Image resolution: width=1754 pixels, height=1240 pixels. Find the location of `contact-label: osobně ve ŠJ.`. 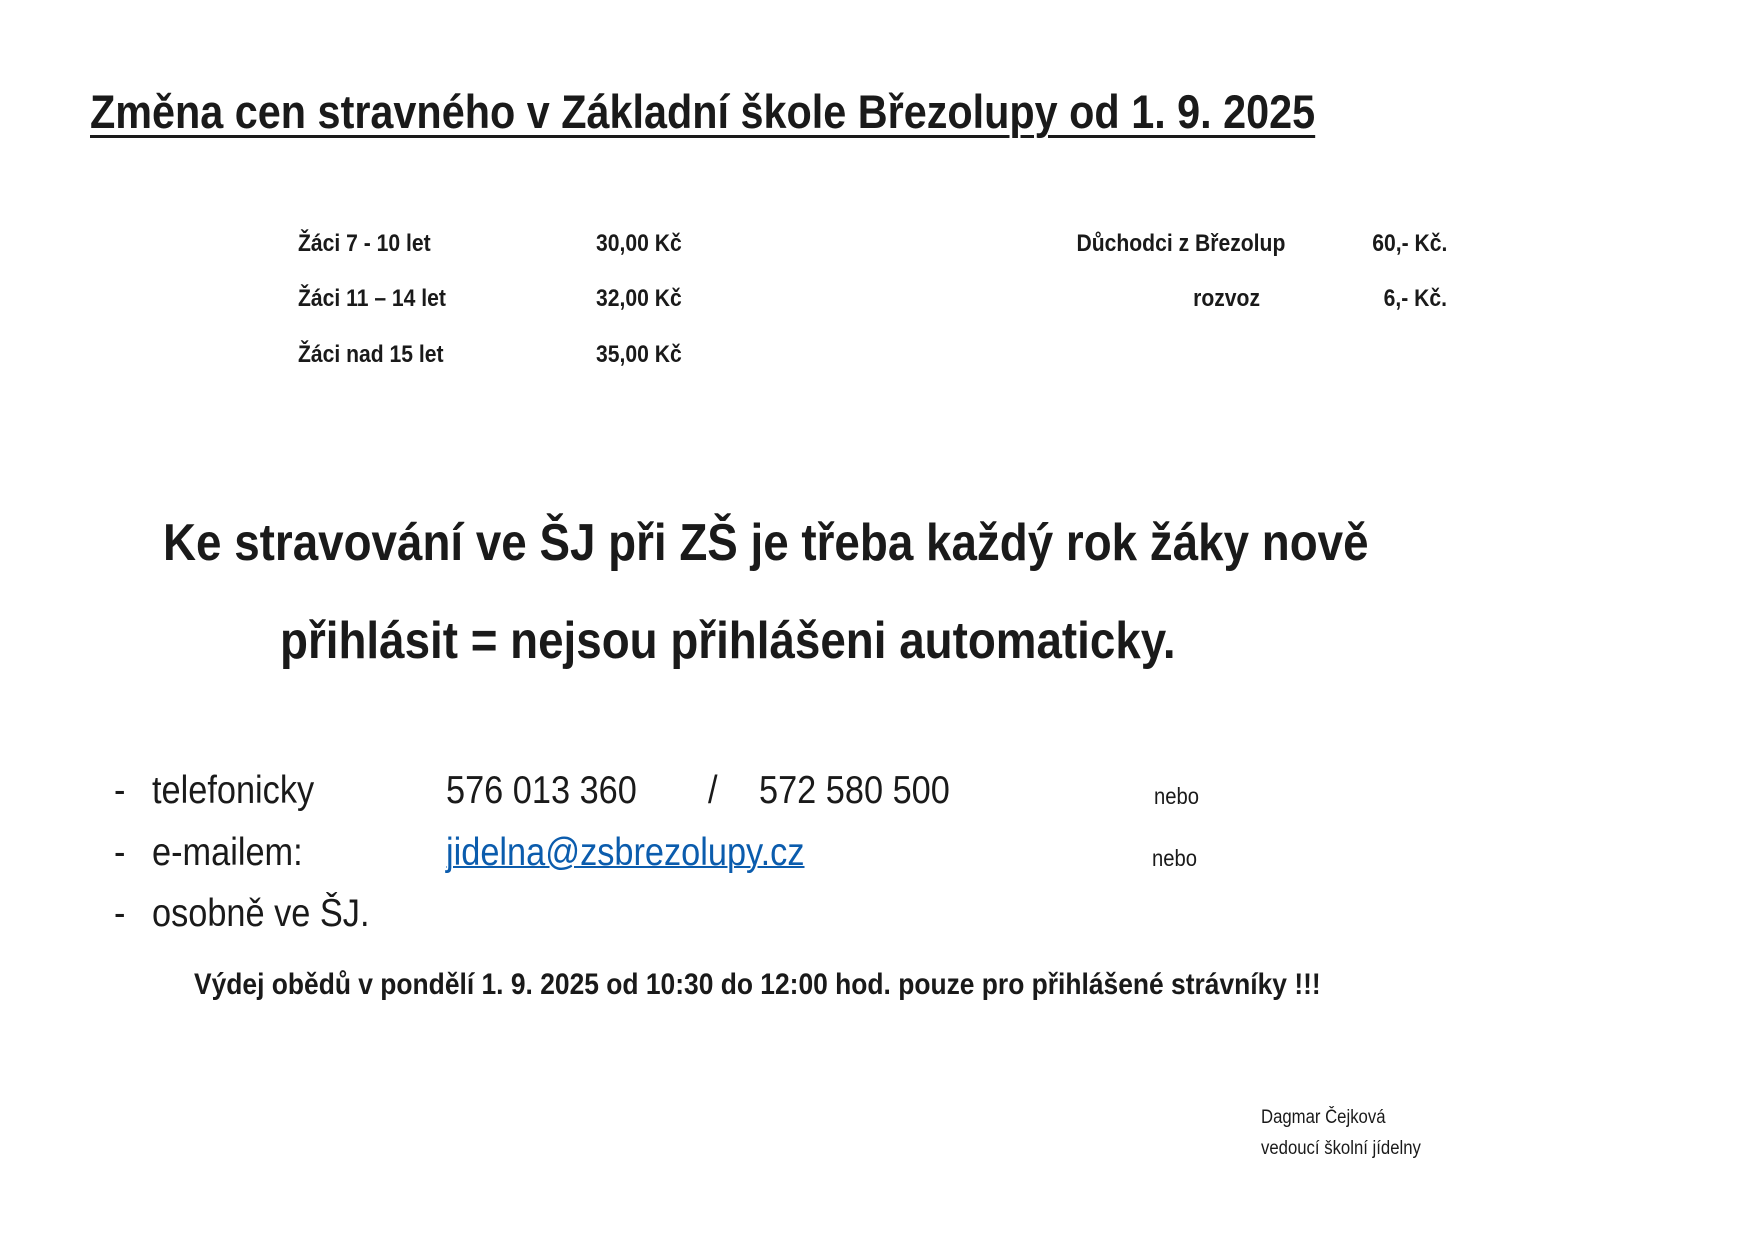

contact-label: osobně ve ŠJ. is located at coordinates (261, 913).